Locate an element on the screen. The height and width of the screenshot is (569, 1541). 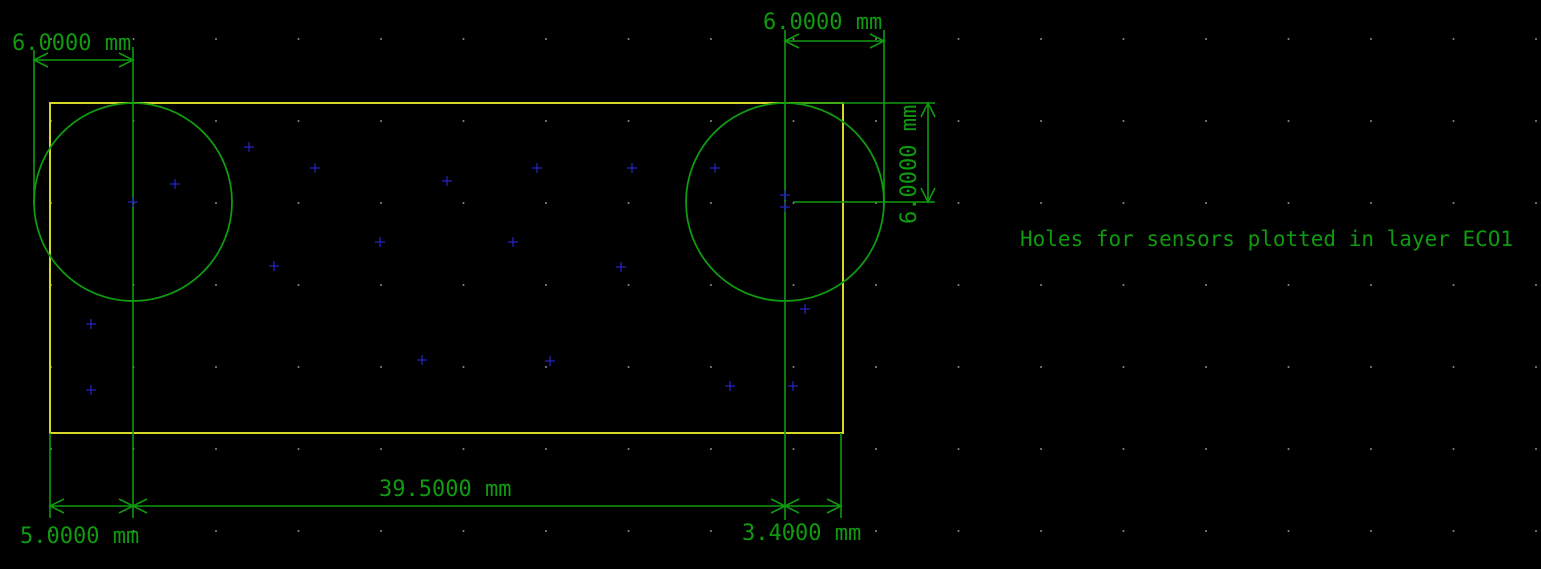
dim-top-left-label: 6.0000 mm is located at coordinates (71, 43).